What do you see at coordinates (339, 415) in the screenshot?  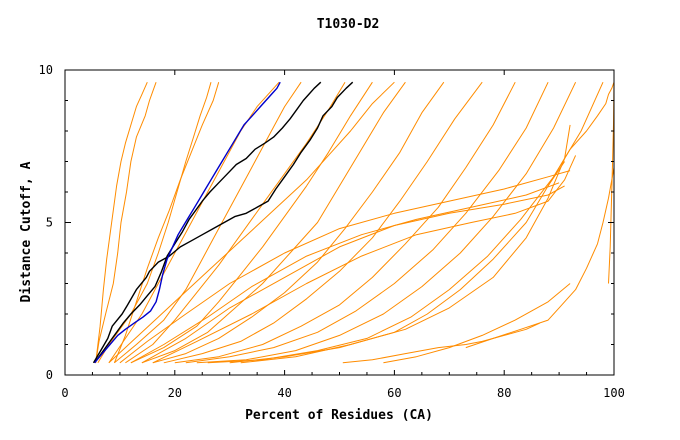 I see `x-axis-label: Percent of Residues (CA)` at bounding box center [339, 415].